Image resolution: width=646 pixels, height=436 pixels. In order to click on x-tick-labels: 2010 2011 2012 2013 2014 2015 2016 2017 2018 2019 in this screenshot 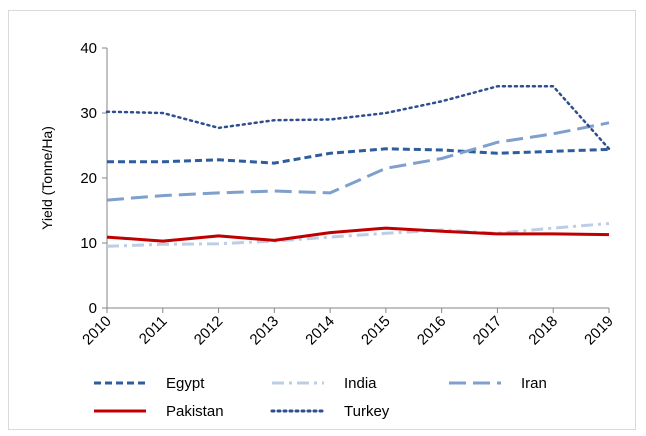, I will do `click(348, 331)`.